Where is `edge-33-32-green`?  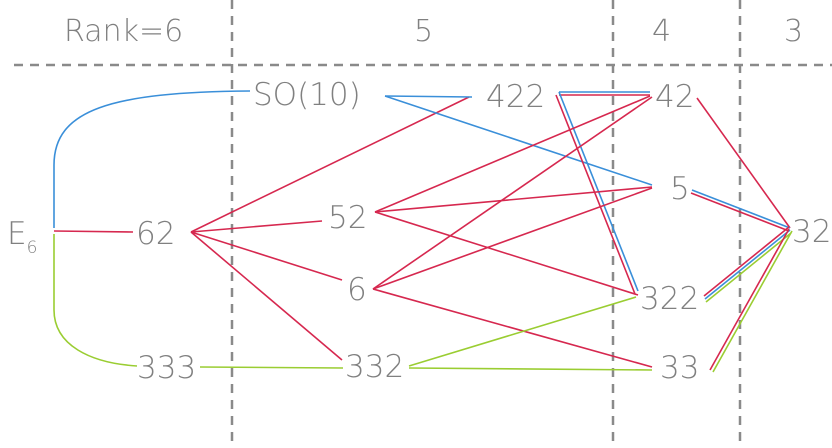
edge-33-32-green is located at coordinates (752, 301).